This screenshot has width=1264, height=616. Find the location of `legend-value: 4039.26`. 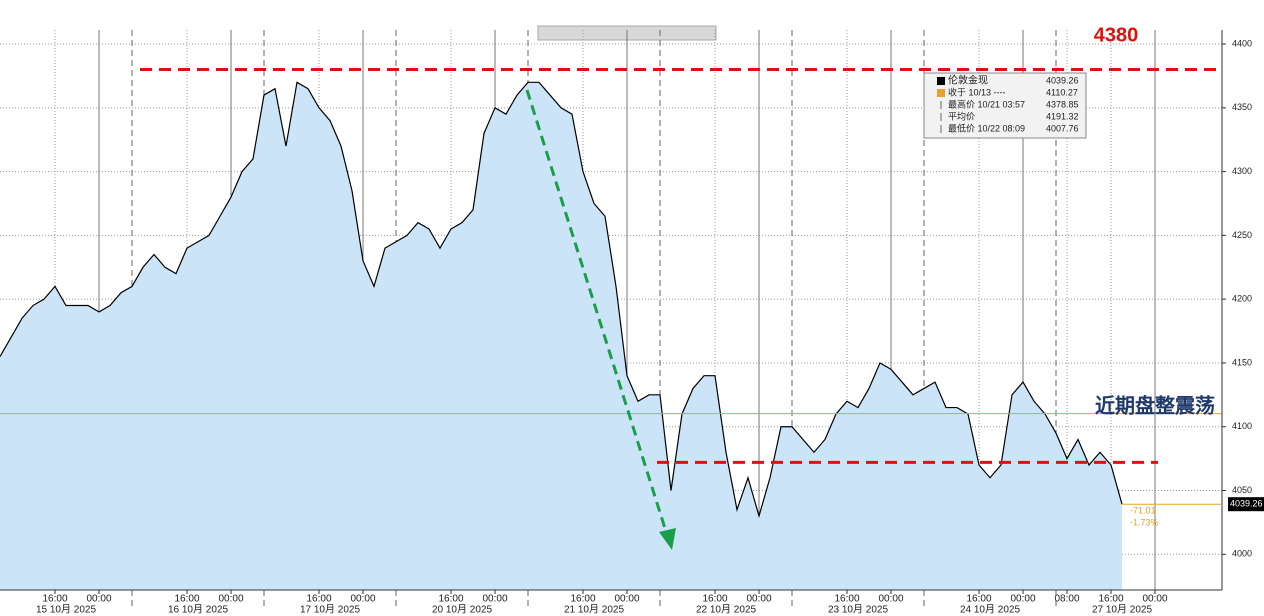

legend-value: 4039.26 is located at coordinates (1062, 80).